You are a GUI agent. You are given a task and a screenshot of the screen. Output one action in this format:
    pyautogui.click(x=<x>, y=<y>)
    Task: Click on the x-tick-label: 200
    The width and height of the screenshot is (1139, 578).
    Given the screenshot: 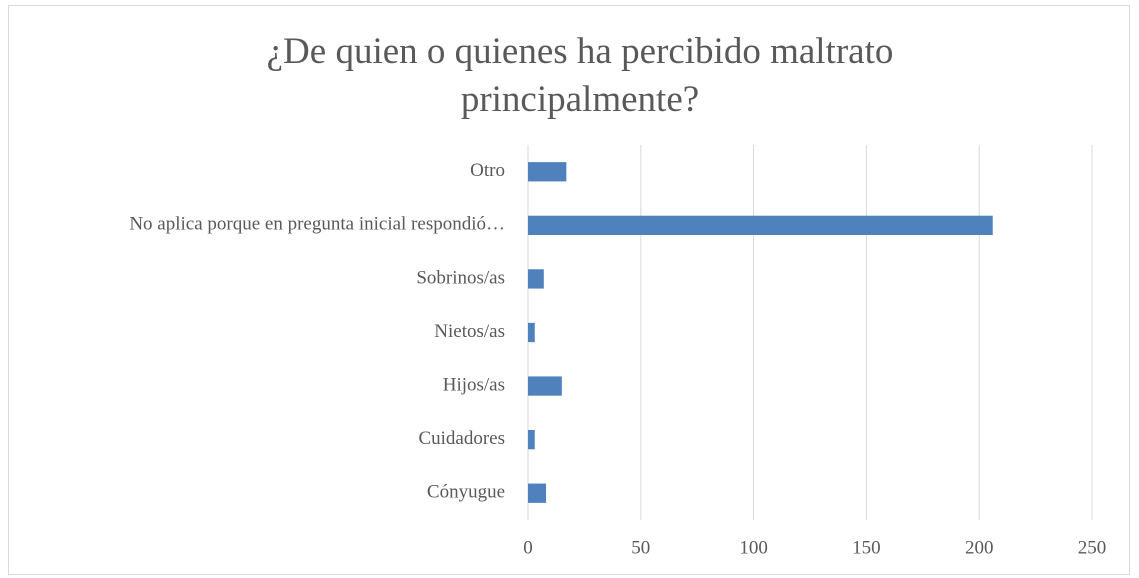 What is the action you would take?
    pyautogui.click(x=979, y=547)
    